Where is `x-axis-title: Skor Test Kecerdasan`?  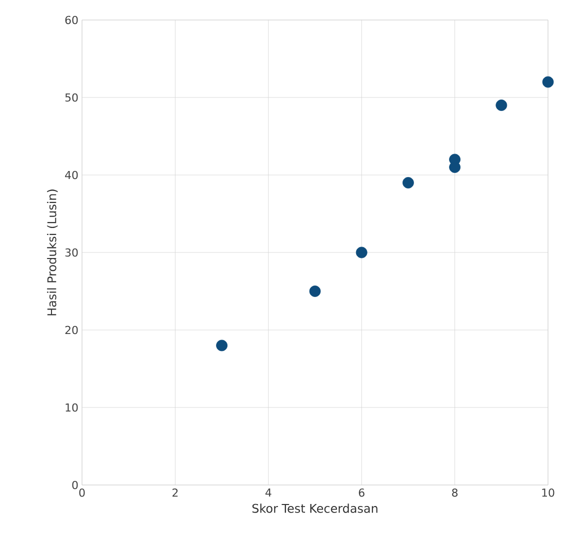 x-axis-title: Skor Test Kecerdasan is located at coordinates (315, 508).